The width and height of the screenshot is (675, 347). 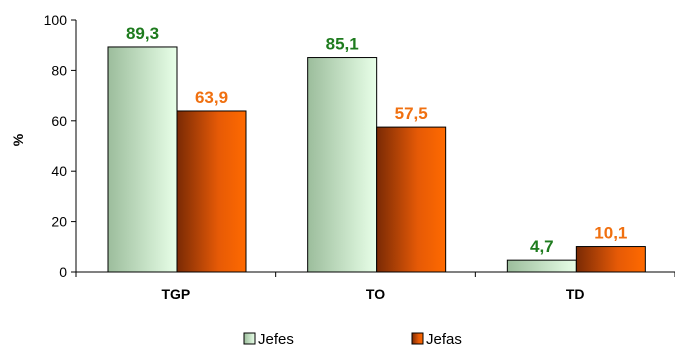 I want to click on bar-jefes-td, so click(x=541, y=266).